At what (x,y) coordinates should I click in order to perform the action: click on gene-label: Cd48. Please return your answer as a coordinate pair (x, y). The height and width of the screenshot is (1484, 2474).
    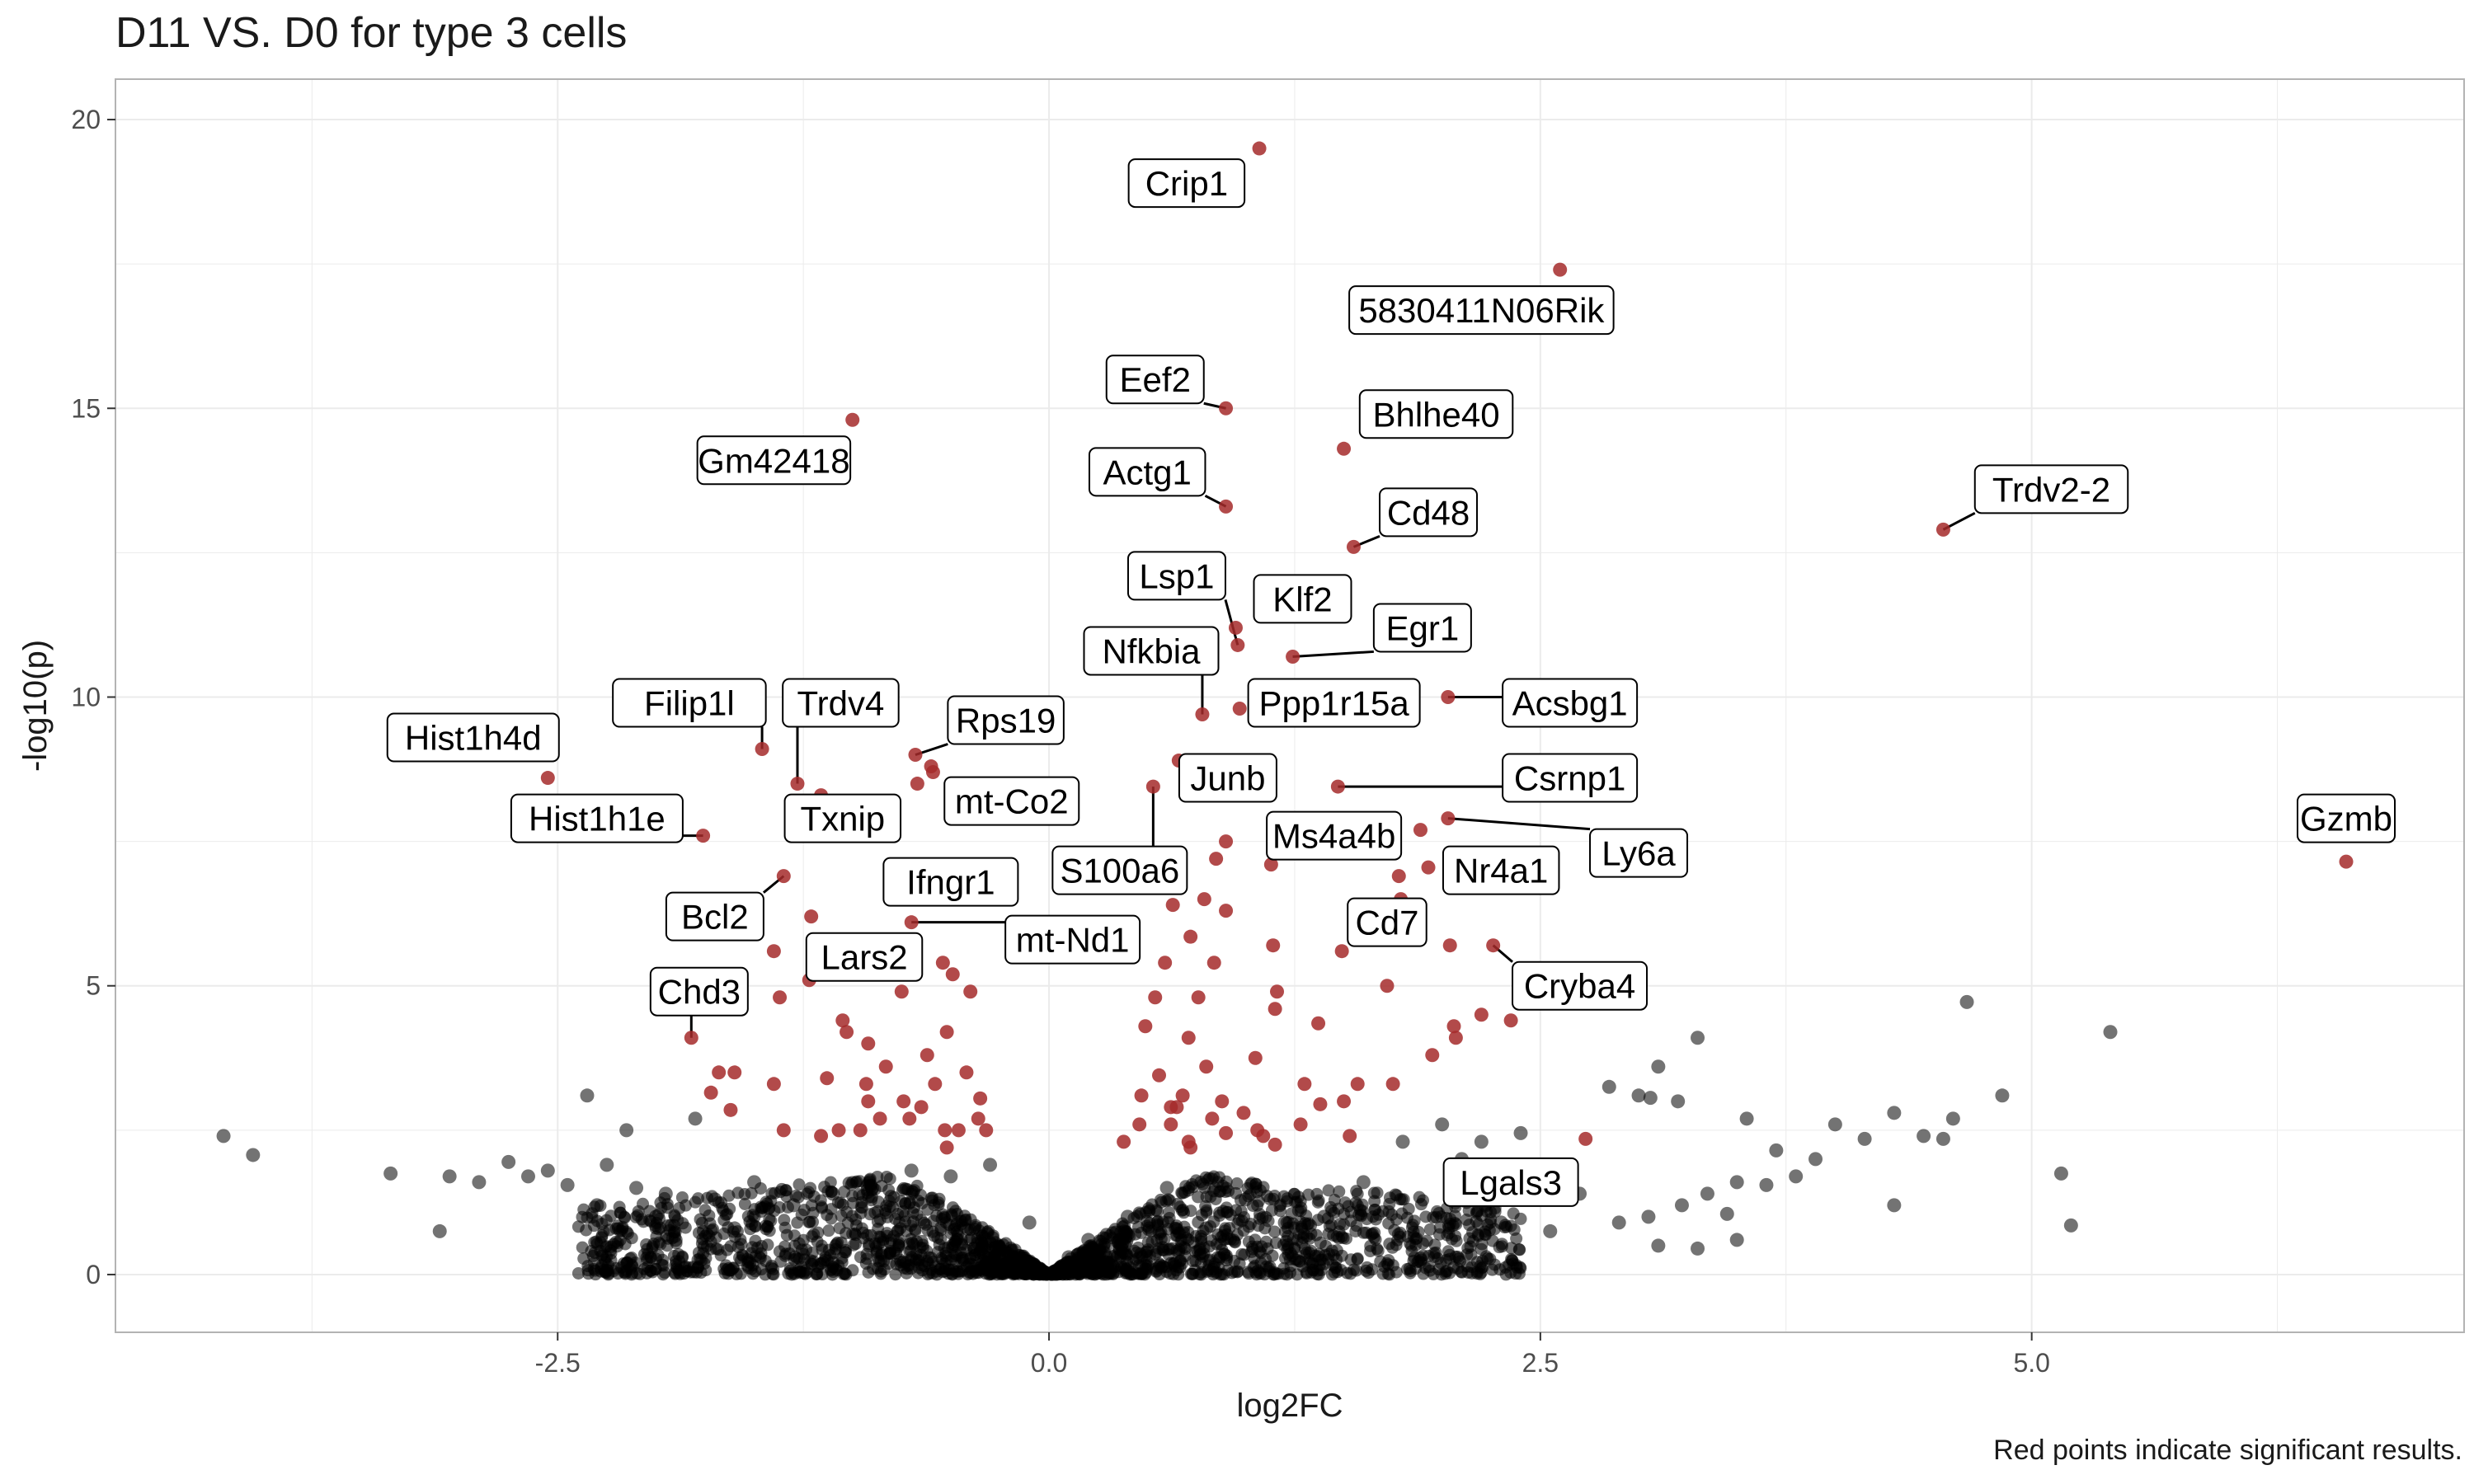
    Looking at the image, I should click on (1428, 512).